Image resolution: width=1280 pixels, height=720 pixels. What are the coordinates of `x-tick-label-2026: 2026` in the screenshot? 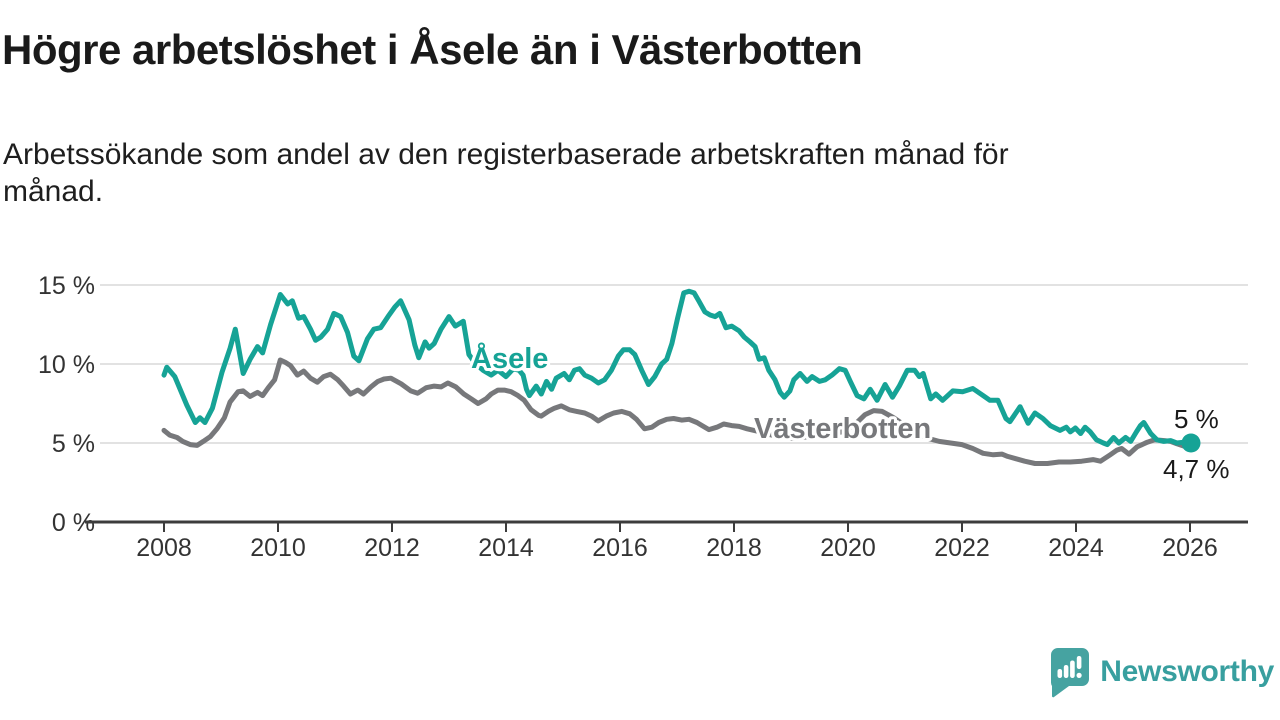 It's located at (1190, 548).